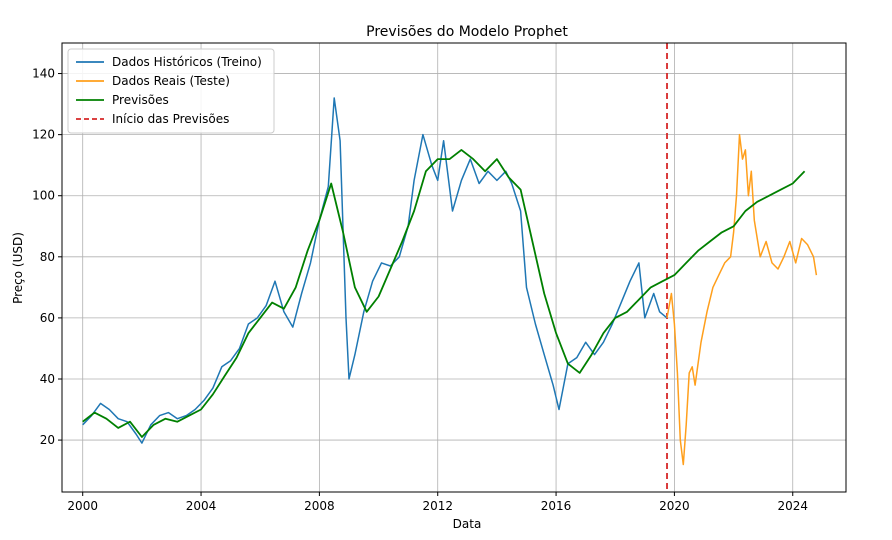  Describe the element at coordinates (47, 440) in the screenshot. I see `y-tick-label: 20` at that location.